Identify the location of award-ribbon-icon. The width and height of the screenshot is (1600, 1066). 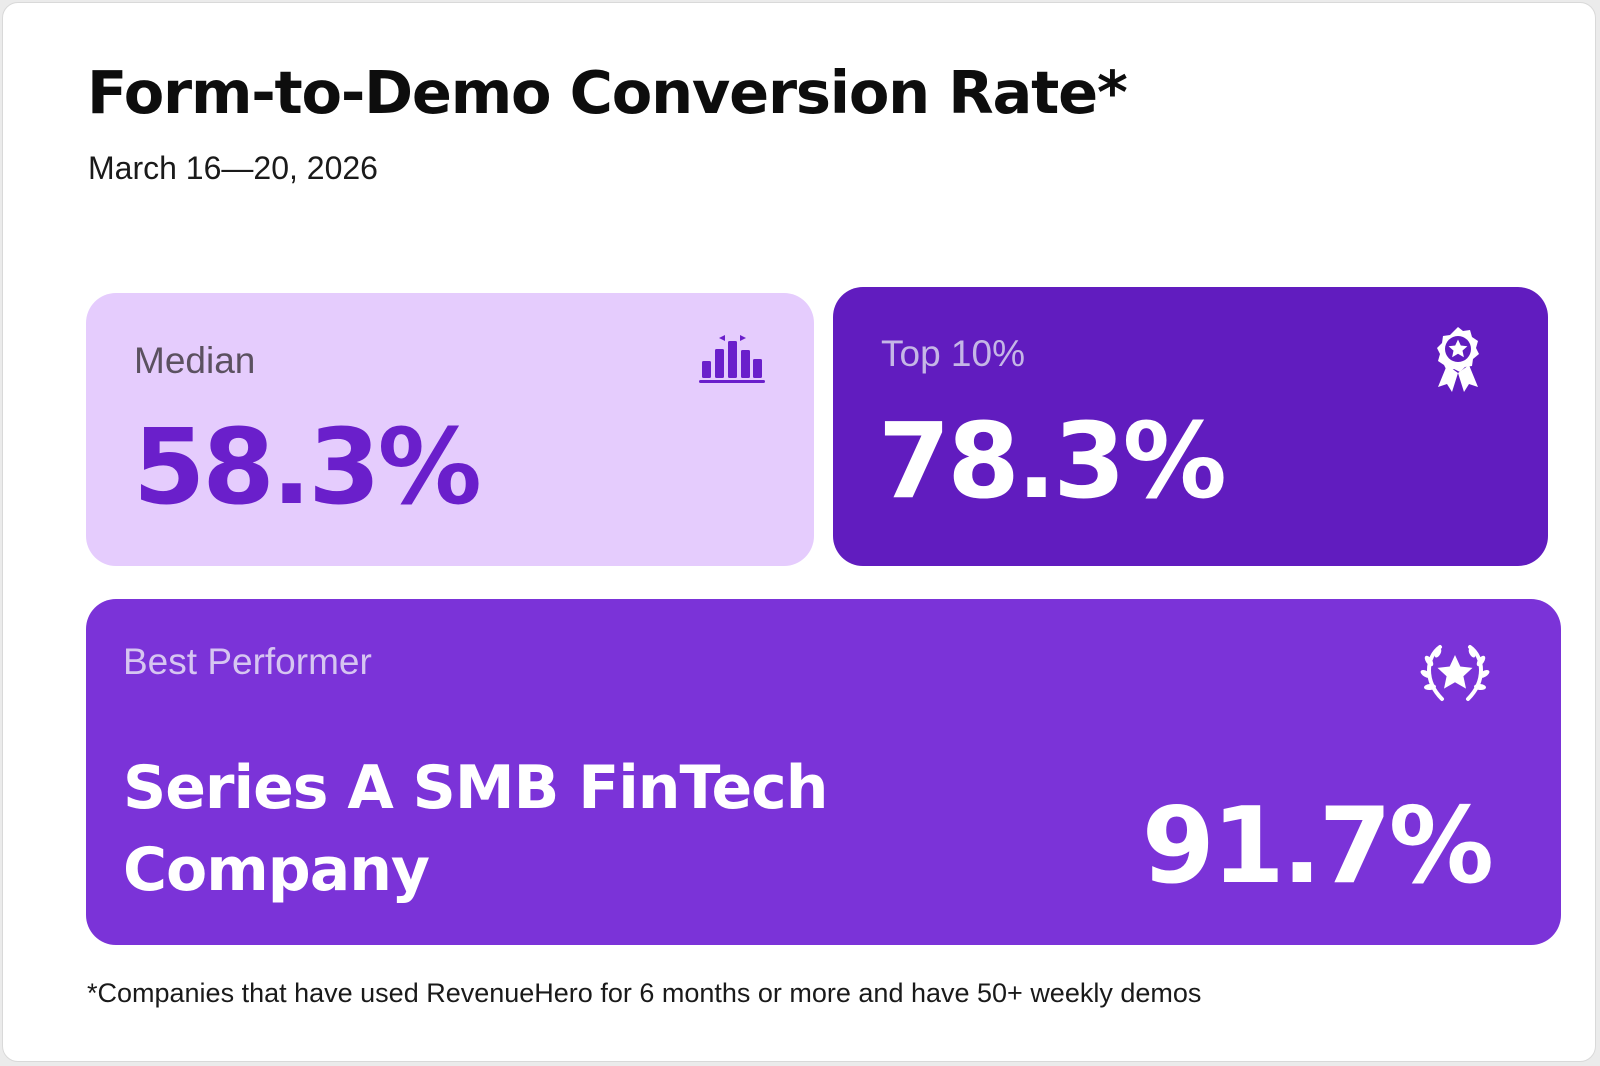
(1458, 359).